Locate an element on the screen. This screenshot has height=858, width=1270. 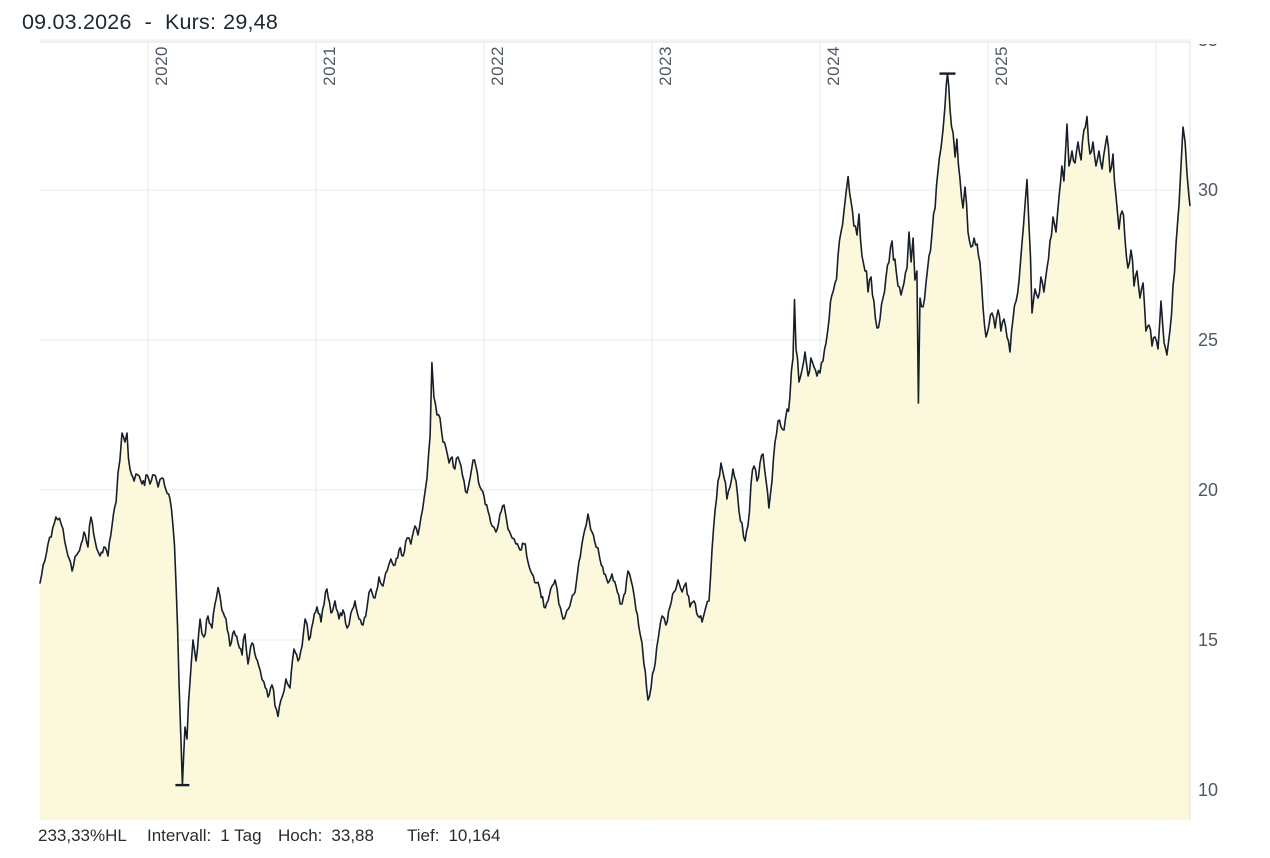
header-price-value: 29,48 is located at coordinates (250, 21).